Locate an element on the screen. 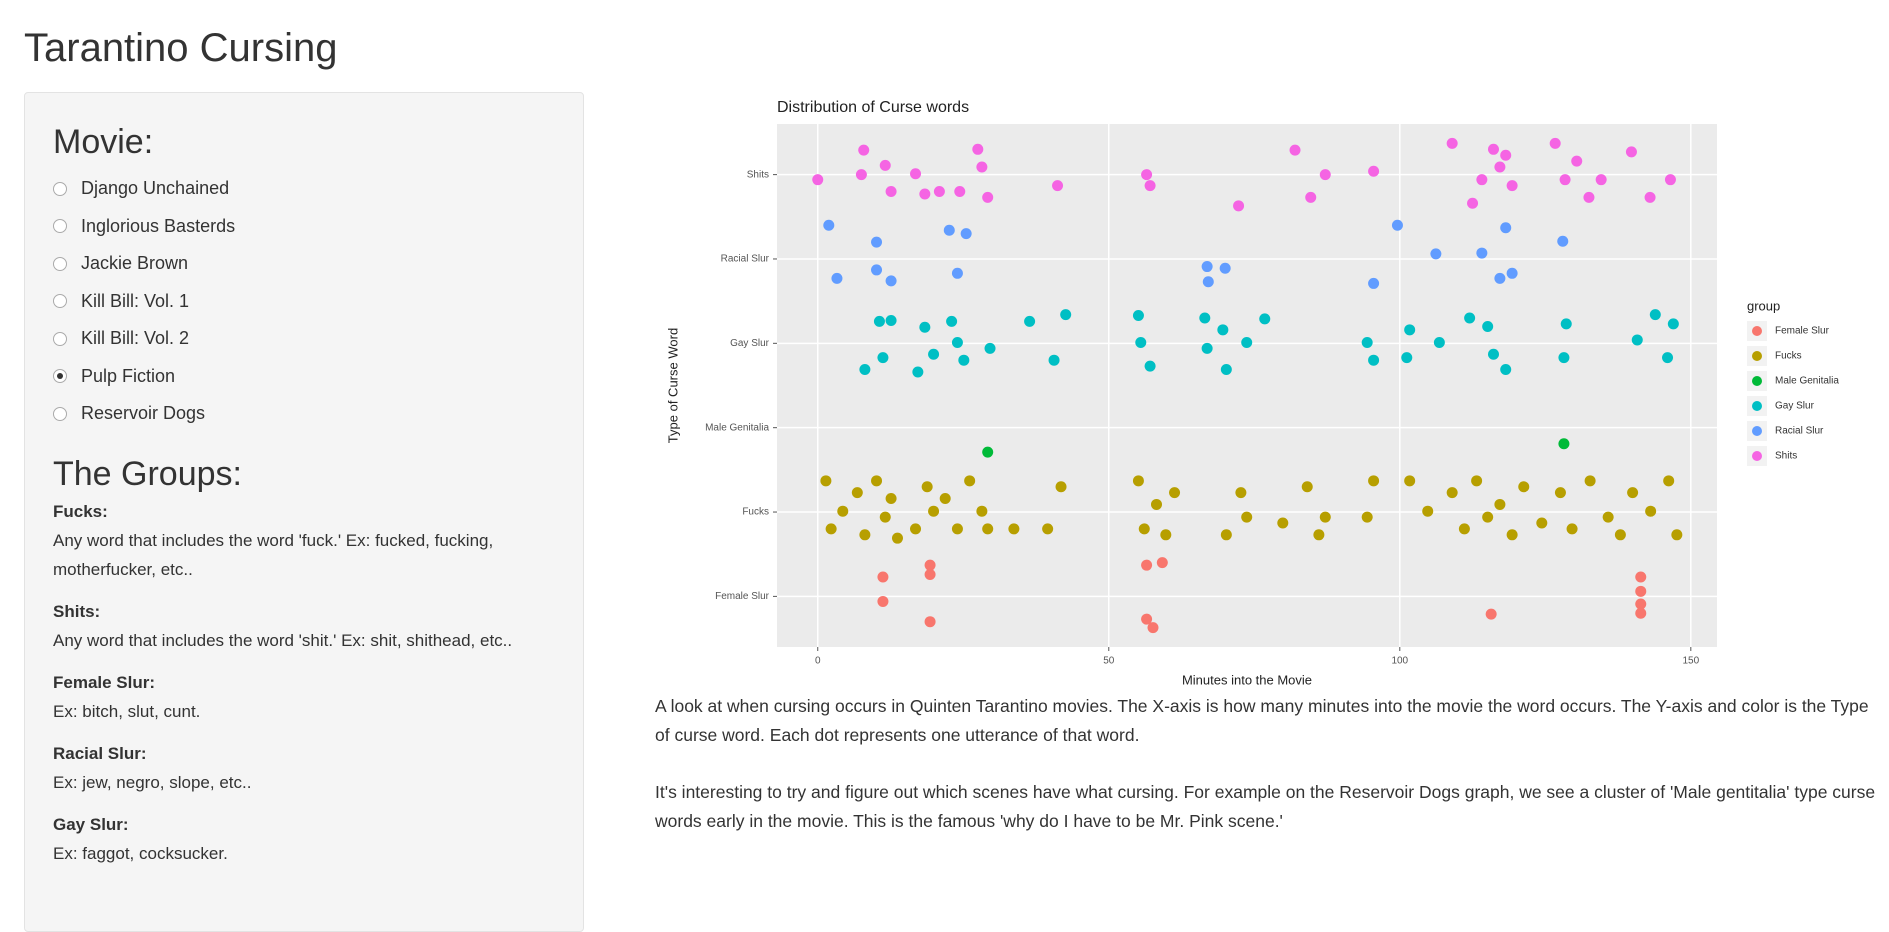  x-tick-label: 0 is located at coordinates (818, 661).